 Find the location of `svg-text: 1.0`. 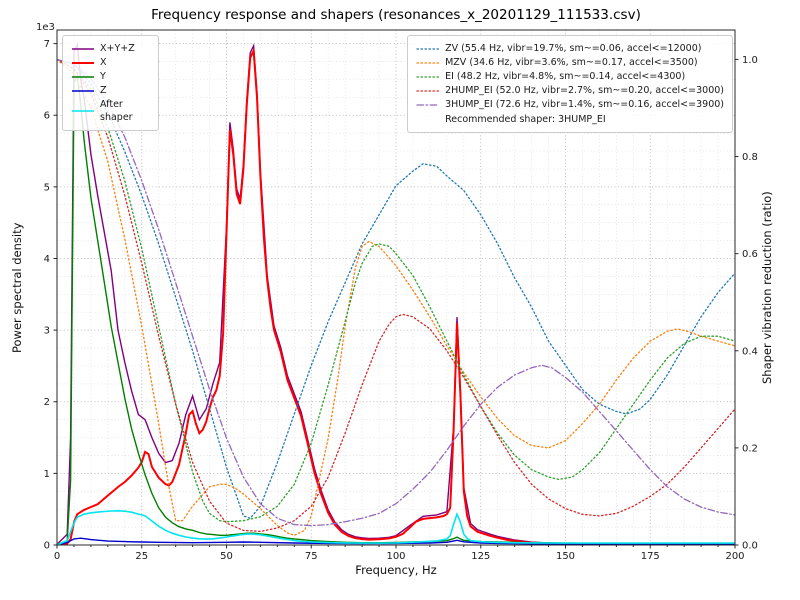

svg-text: 1.0 is located at coordinates (750, 60).